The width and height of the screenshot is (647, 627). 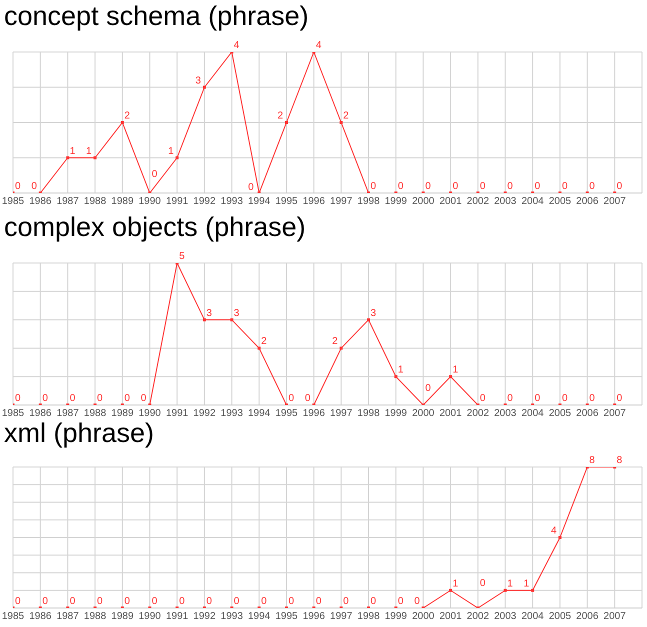 I want to click on x-tick-label: 1995, so click(x=286, y=414).